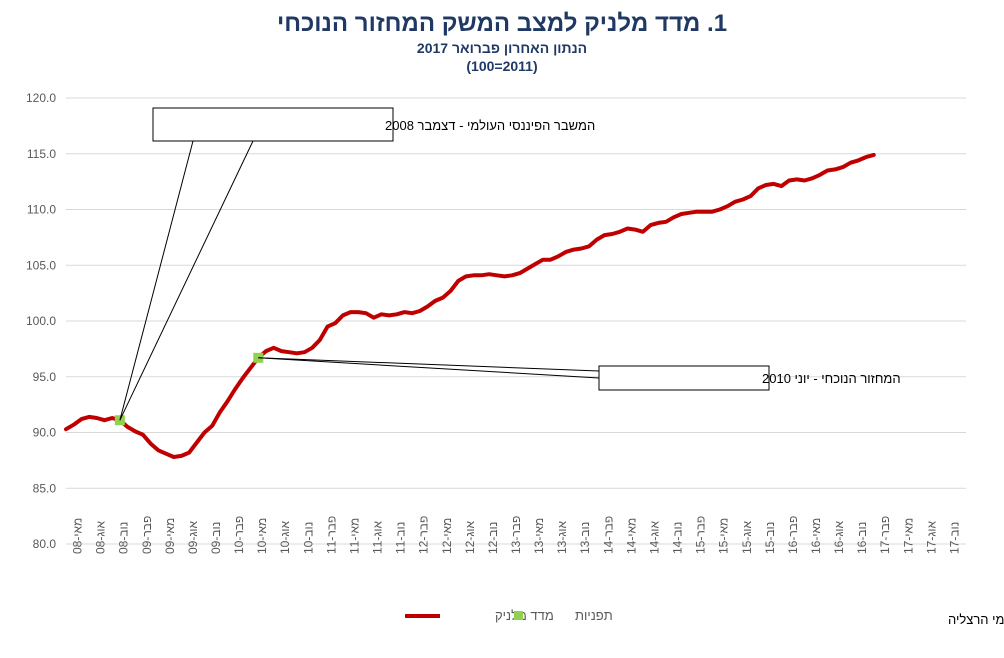  I want to click on x-tick-label: פבר-16, so click(793, 535).